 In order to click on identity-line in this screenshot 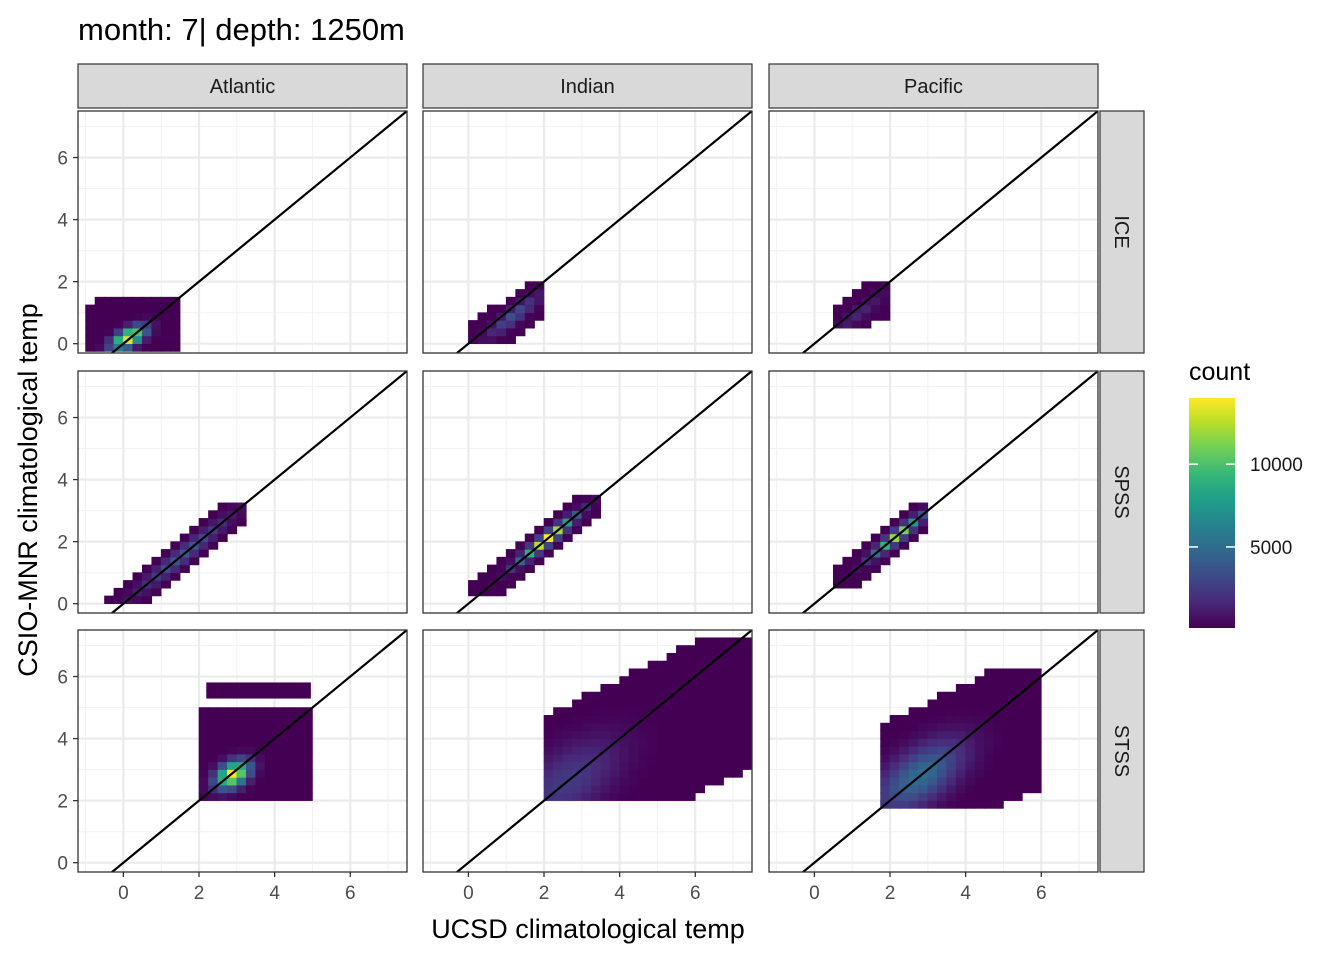, I will do `click(949, 751)`.